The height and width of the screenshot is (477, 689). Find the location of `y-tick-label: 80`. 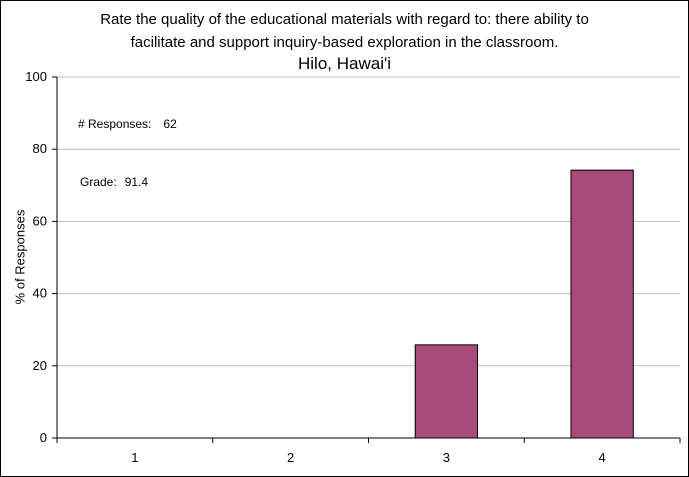

y-tick-label: 80 is located at coordinates (40, 148).